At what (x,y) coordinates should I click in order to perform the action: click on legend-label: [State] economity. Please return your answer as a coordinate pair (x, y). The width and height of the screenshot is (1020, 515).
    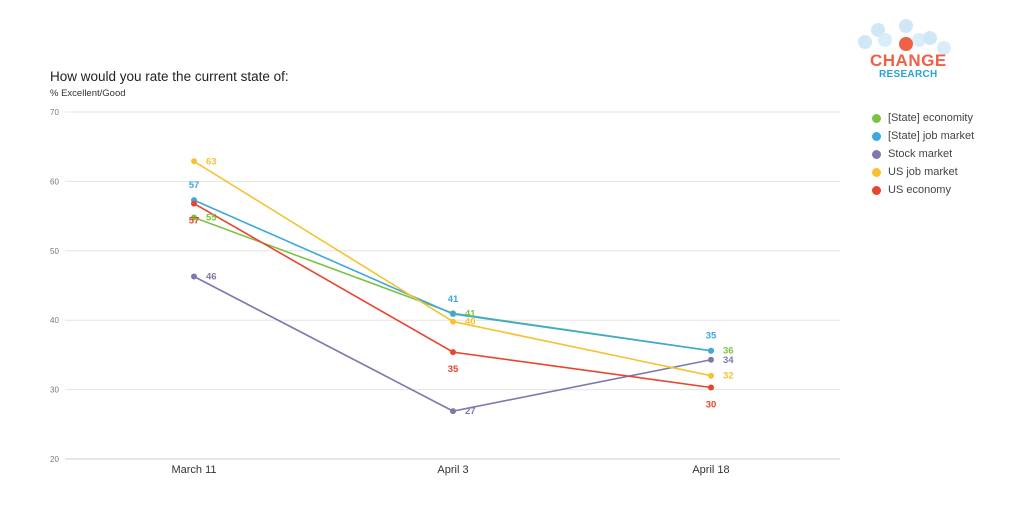
    Looking at the image, I should click on (930, 118).